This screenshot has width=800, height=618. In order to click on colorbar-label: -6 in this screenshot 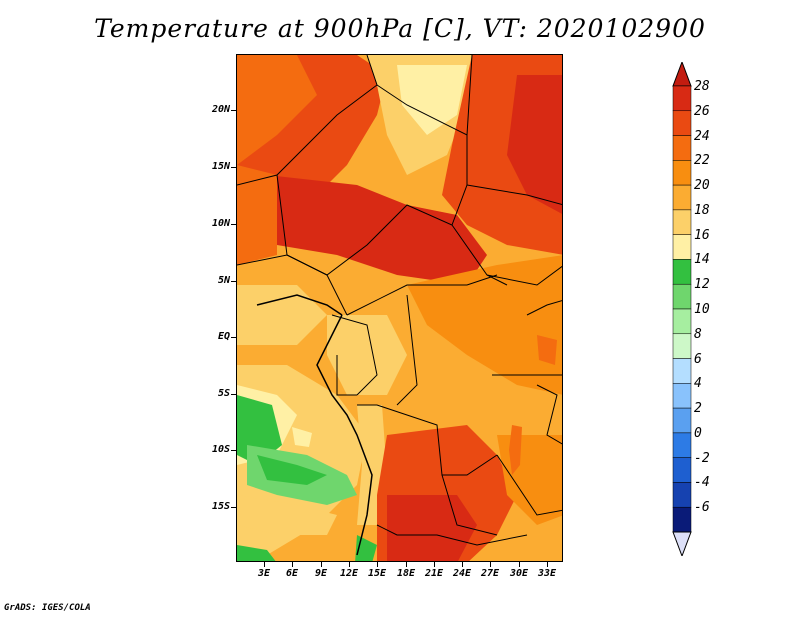, I will do `click(702, 508)`.